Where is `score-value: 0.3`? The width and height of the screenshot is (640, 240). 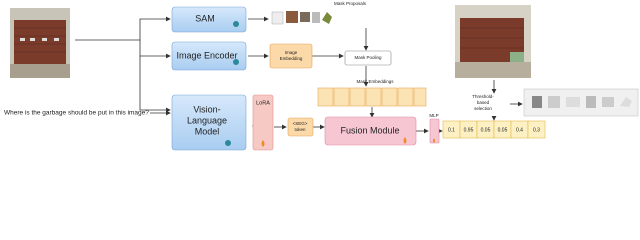 score-value: 0.3 is located at coordinates (536, 130).